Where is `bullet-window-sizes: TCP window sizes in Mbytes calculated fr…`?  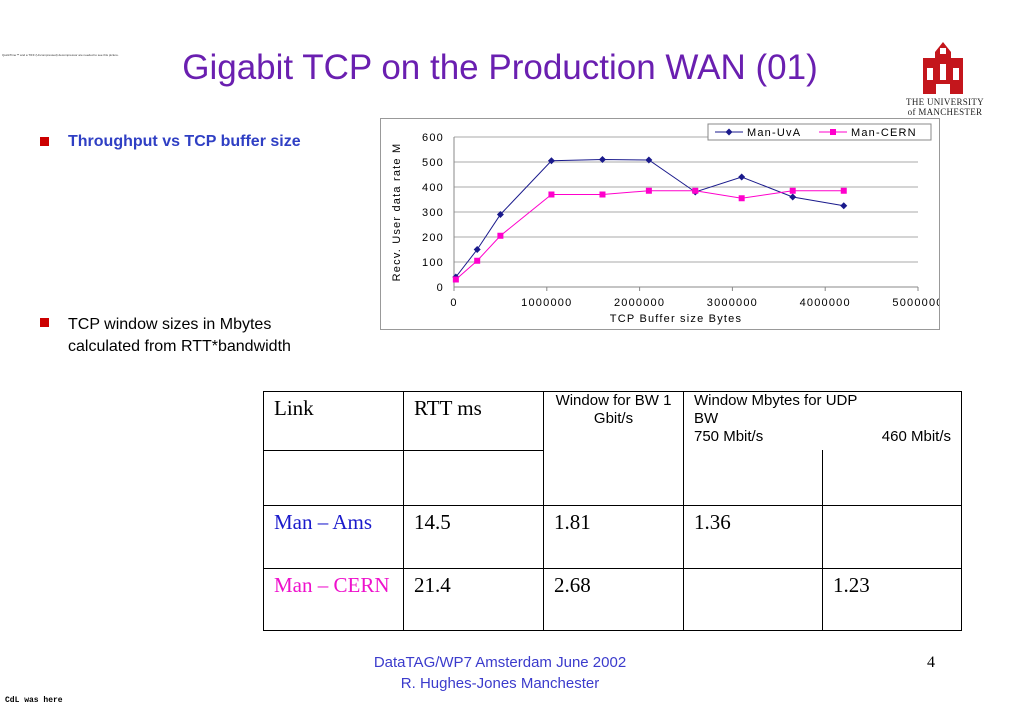
bullet-window-sizes: TCP window sizes in Mbytes calculated fr… is located at coordinates (179, 336).